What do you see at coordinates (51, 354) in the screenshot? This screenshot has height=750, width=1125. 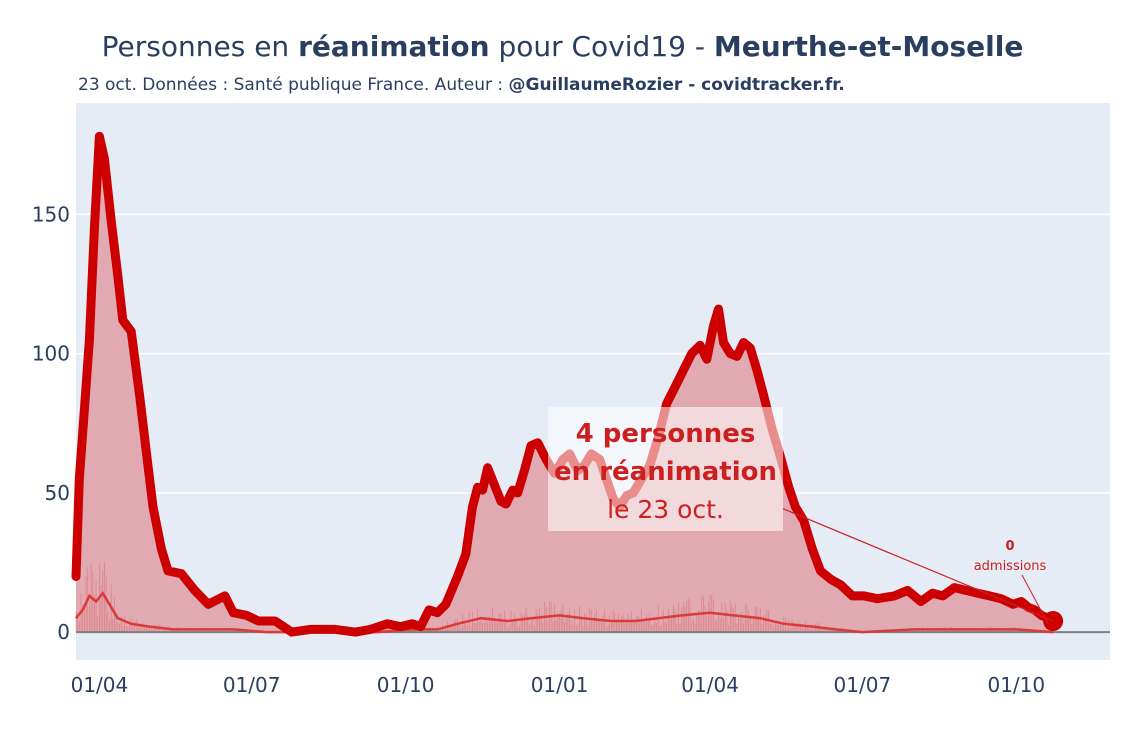 I see `y-tick-label: 100` at bounding box center [51, 354].